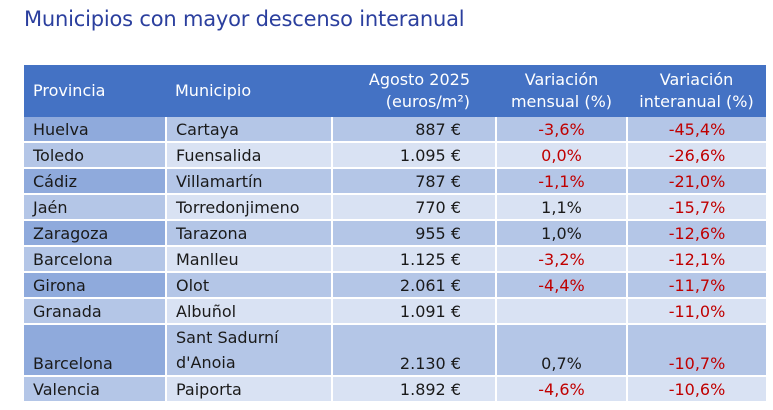  I want to click on table-row: Granada Albuñol 1.091 € -11,0%, so click(395, 311).